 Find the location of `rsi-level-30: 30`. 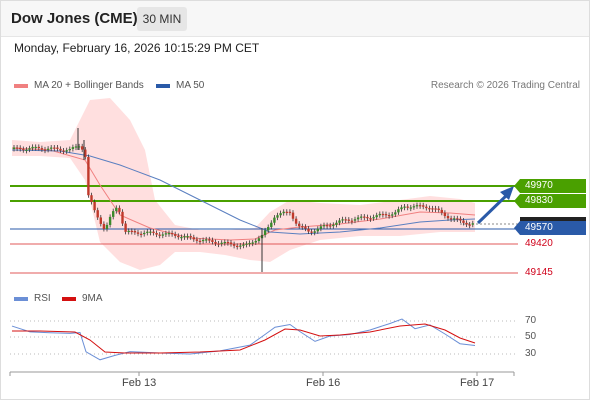

rsi-level-30: 30 is located at coordinates (531, 353).